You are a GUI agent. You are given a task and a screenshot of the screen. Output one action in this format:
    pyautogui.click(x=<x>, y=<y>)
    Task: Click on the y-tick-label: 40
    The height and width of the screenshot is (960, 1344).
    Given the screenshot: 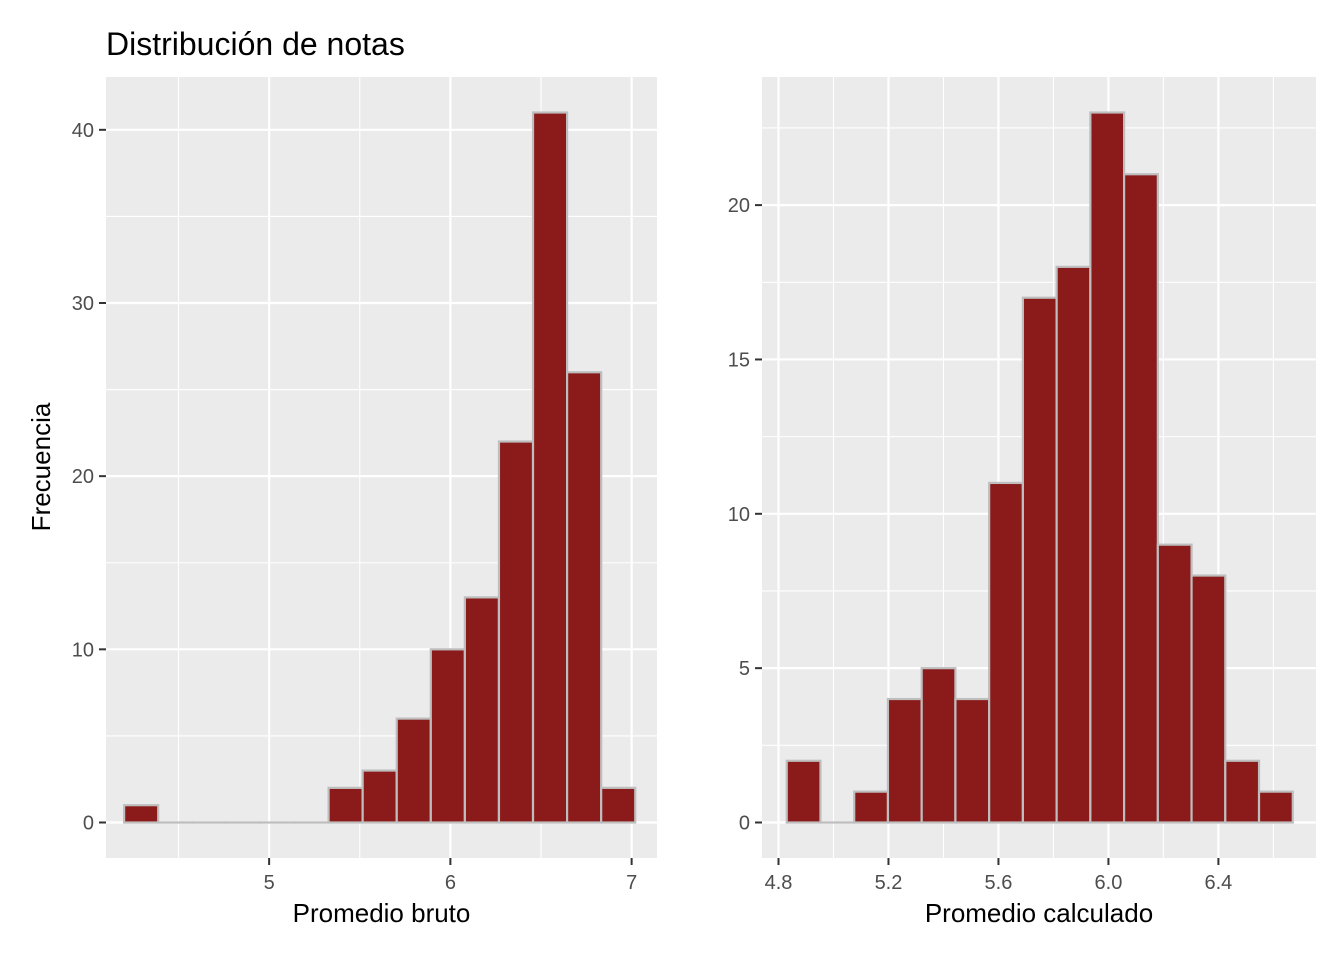 What is the action you would take?
    pyautogui.click(x=83, y=131)
    